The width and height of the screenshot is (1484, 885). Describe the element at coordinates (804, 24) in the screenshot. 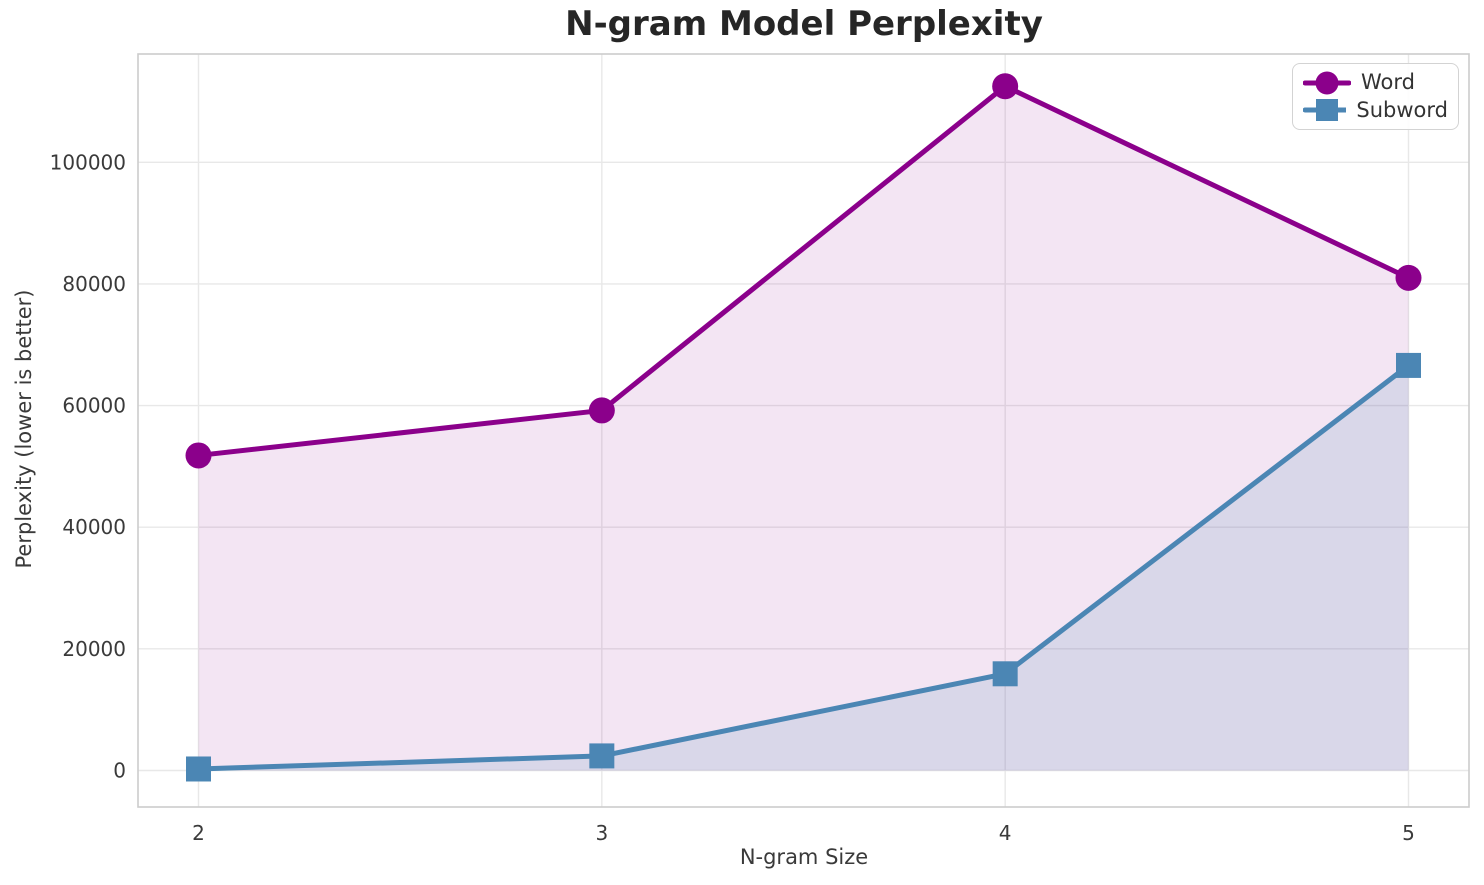

I see `chart-title: N-gram Model Perplexity` at that location.